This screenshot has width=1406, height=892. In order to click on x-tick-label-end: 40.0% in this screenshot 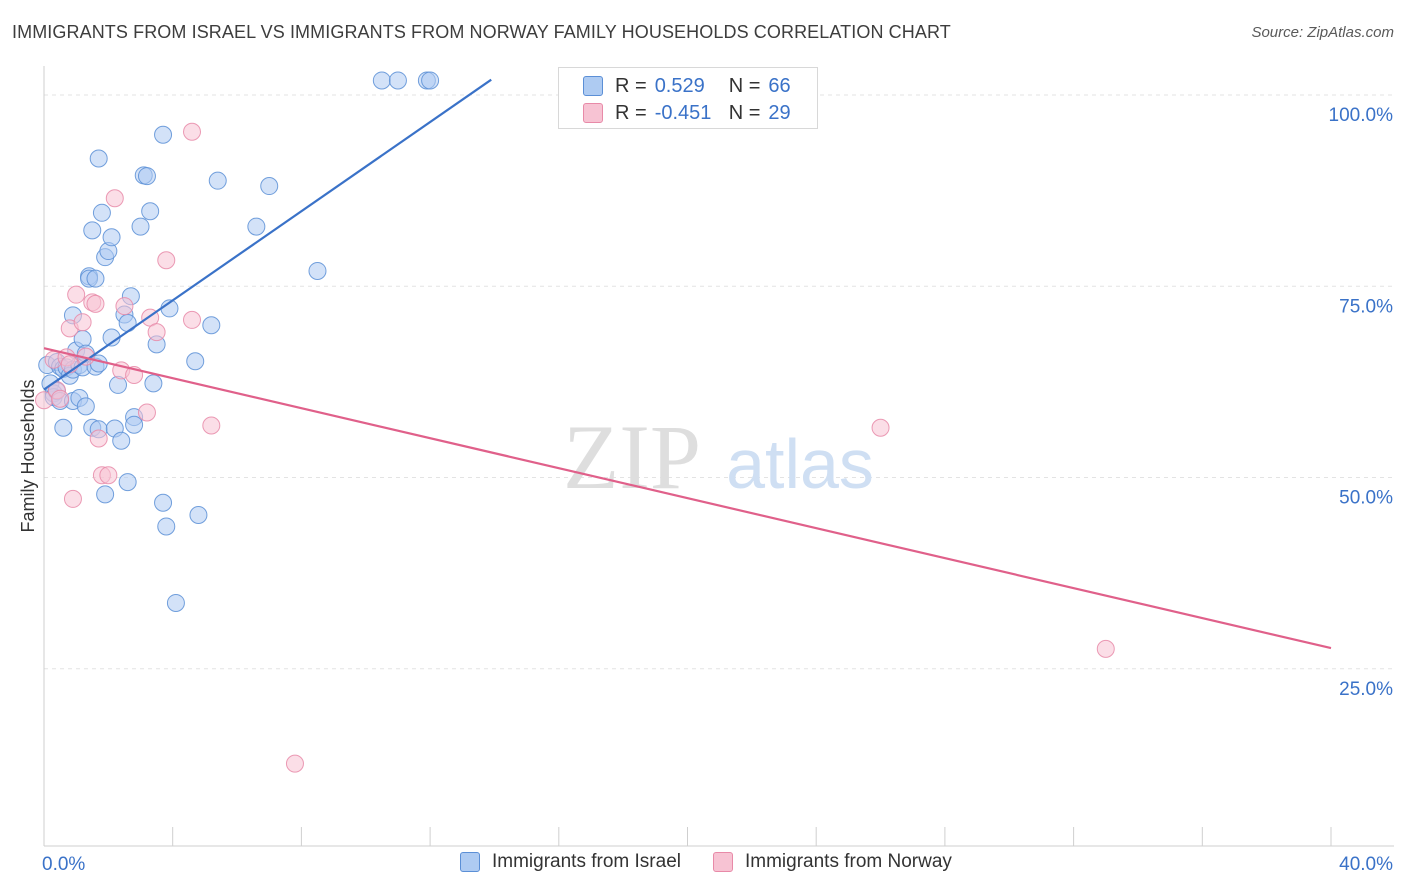, I will do `click(1366, 864)`.